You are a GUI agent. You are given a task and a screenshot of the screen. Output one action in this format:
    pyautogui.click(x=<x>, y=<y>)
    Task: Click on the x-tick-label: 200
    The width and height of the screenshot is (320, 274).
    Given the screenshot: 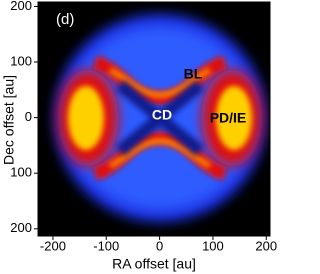 What is the action you would take?
    pyautogui.click(x=266, y=245)
    